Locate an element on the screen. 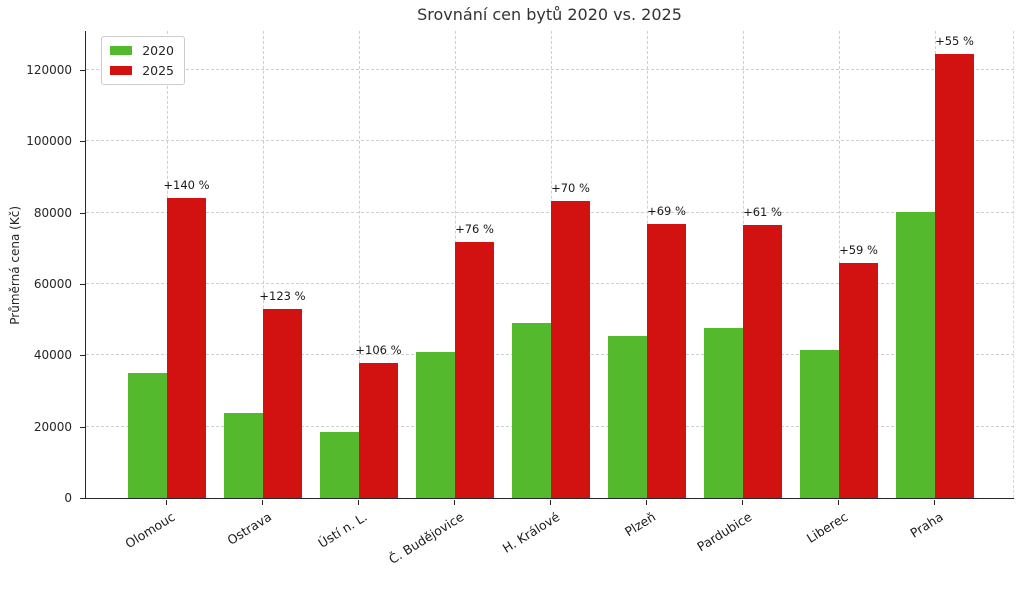 This screenshot has height=594, width=1024. percent-annotation: +69 % is located at coordinates (666, 210).